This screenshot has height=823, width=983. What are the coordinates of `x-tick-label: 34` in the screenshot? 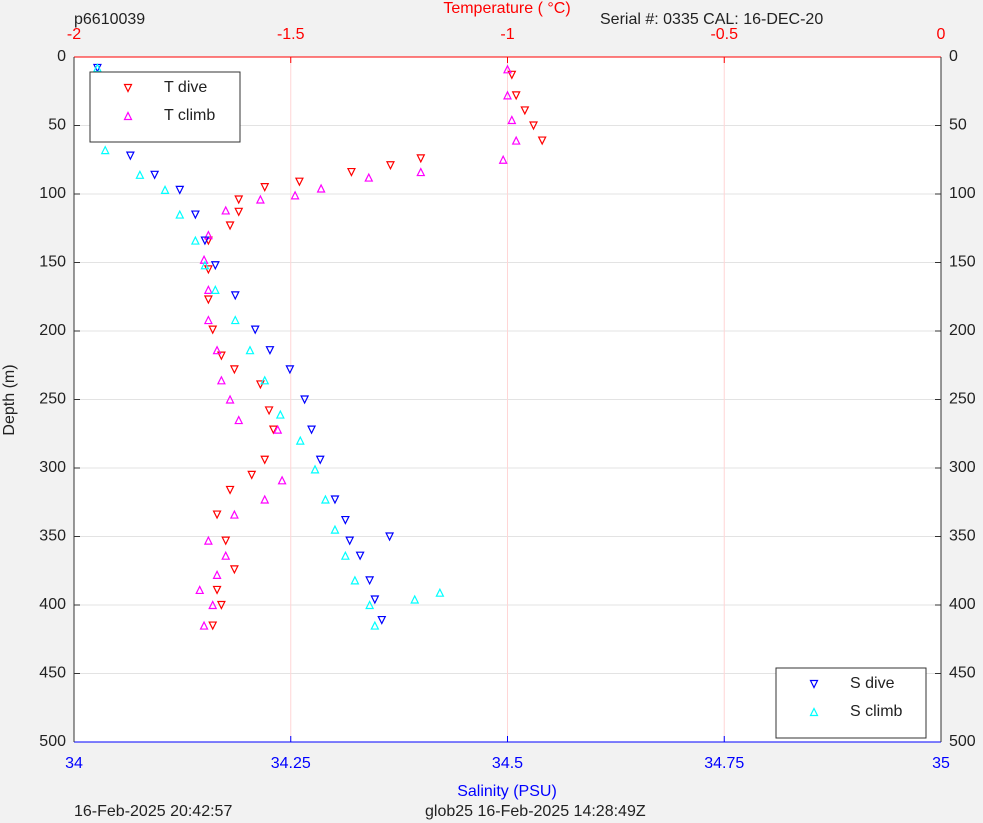 It's located at (74, 763).